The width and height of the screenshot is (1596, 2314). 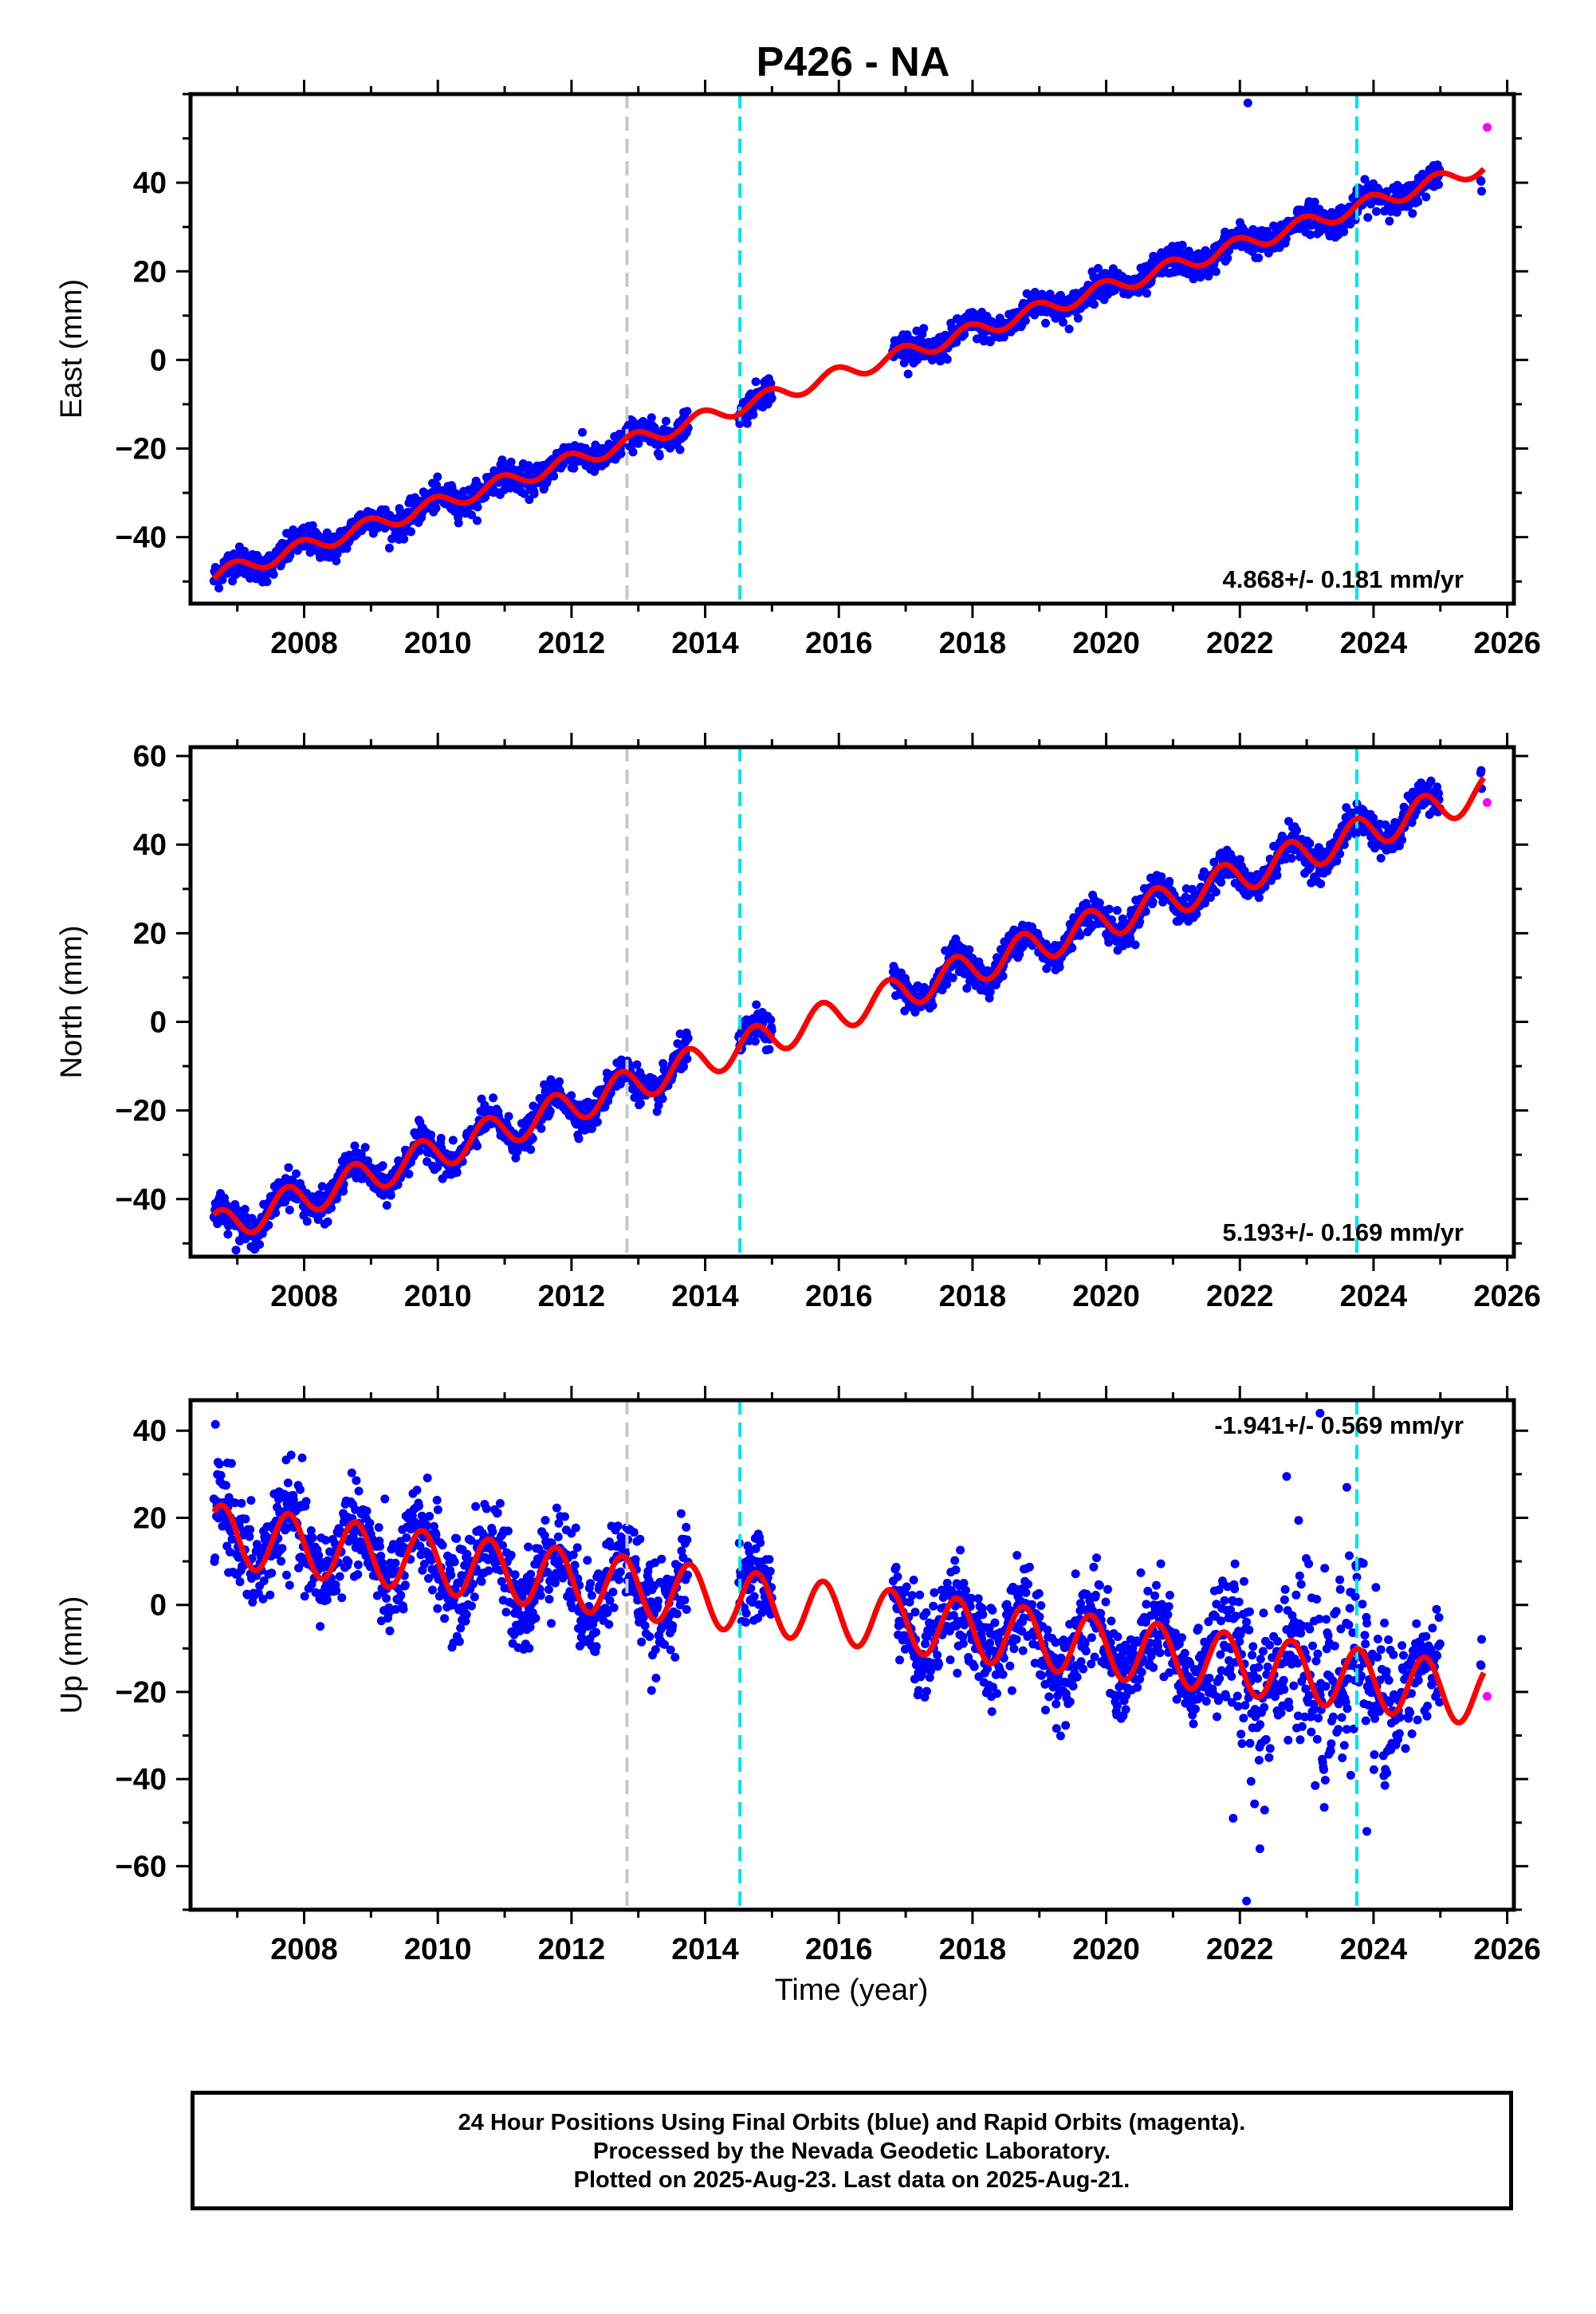 I want to click on outlier-point, so click(x=1247, y=103).